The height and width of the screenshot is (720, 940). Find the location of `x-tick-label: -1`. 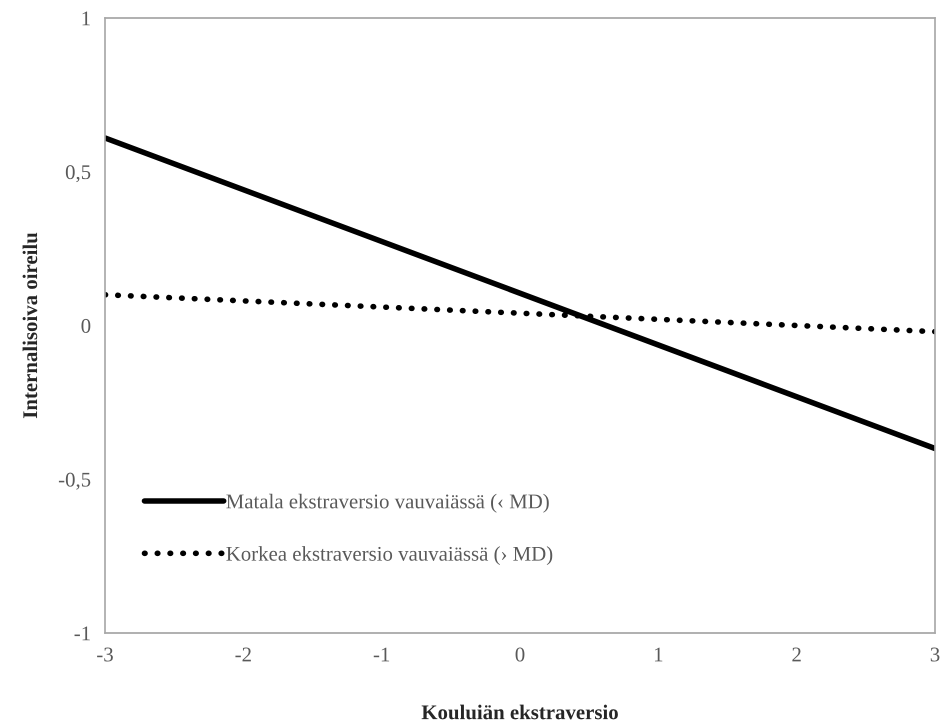

x-tick-label: -1 is located at coordinates (382, 655).